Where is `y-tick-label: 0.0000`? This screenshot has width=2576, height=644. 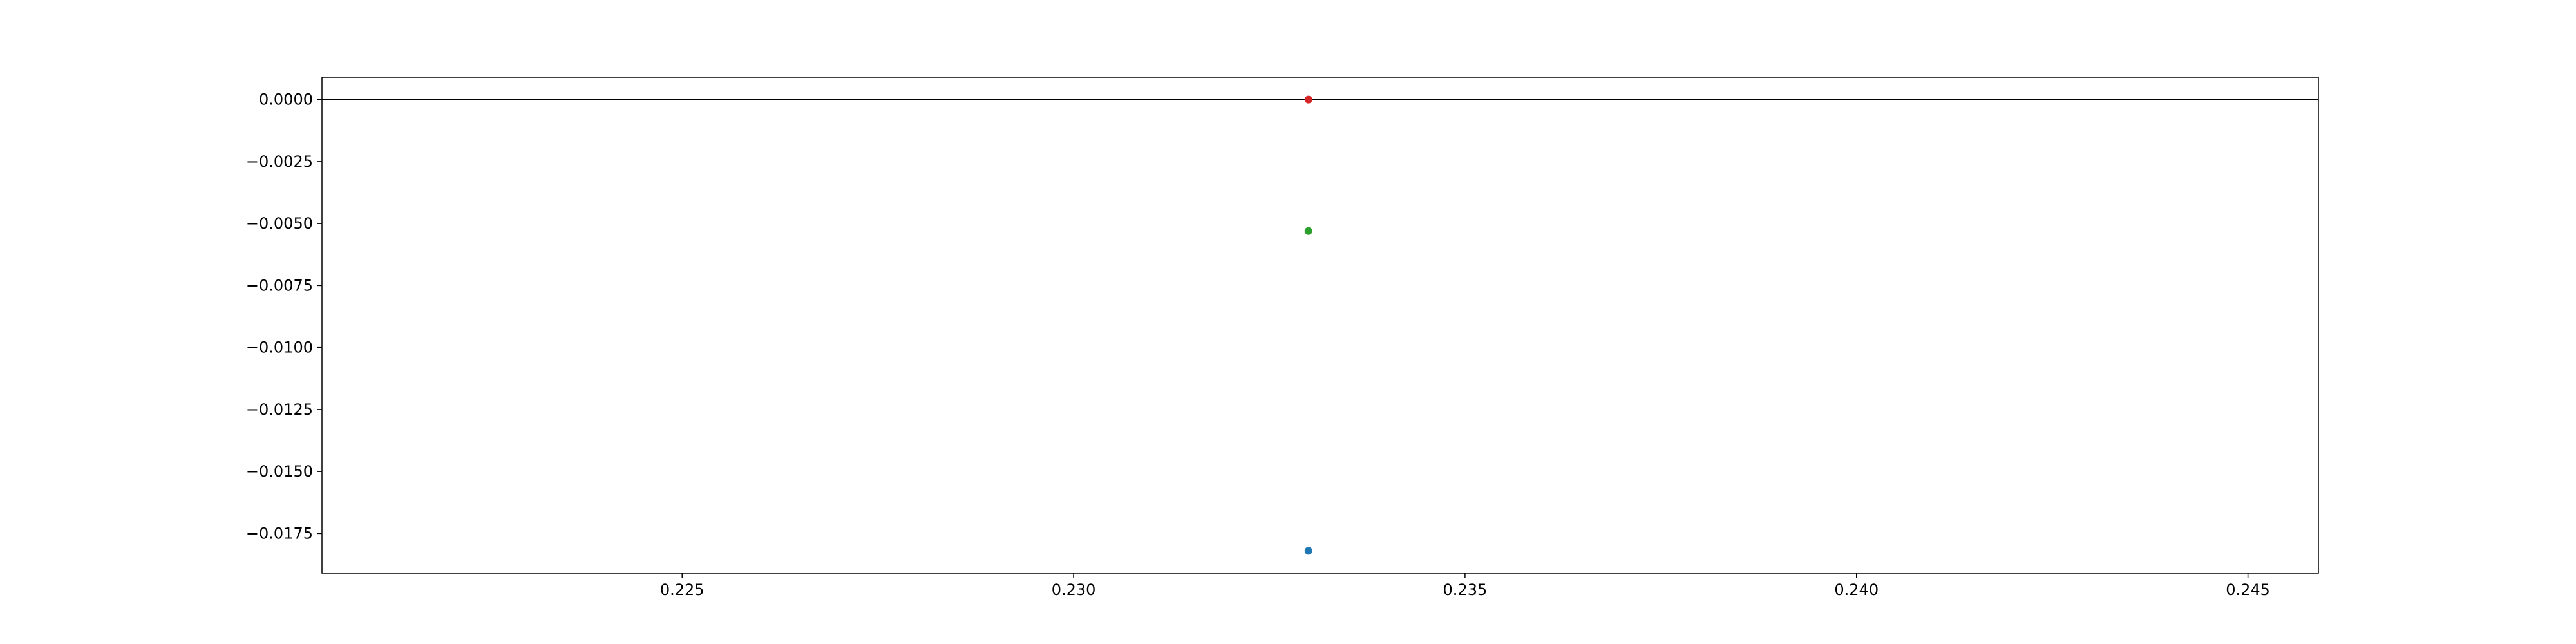
y-tick-label: 0.0000 is located at coordinates (286, 100).